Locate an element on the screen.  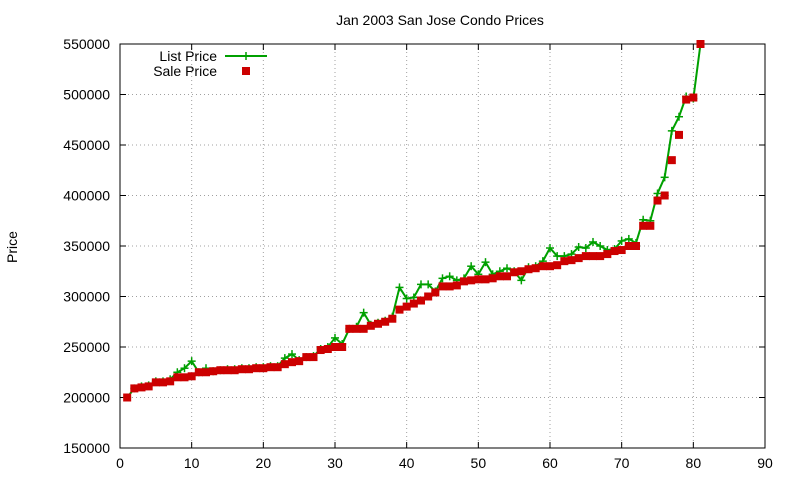
y-tick-label: 450000 is located at coordinates (86, 145).